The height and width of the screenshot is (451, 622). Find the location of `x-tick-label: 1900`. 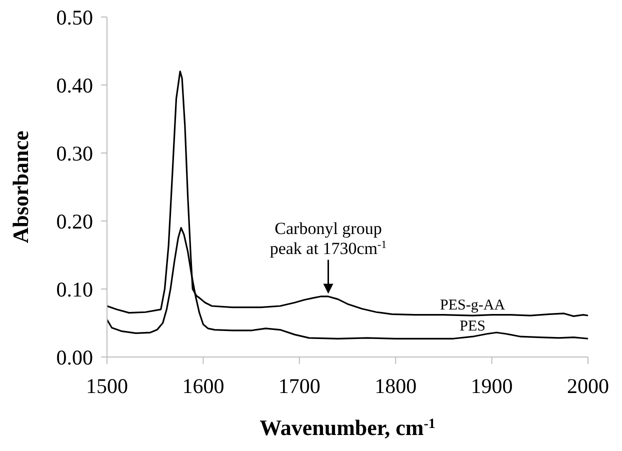

x-tick-label: 1900 is located at coordinates (491, 386).